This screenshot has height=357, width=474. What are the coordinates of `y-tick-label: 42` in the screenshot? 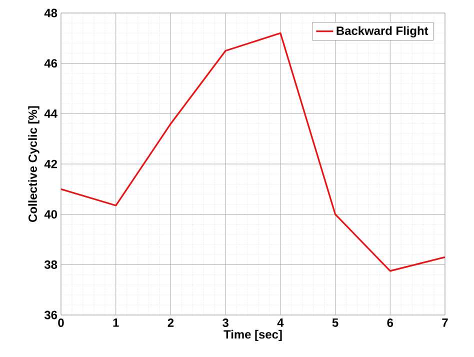 It's located at (50, 164).